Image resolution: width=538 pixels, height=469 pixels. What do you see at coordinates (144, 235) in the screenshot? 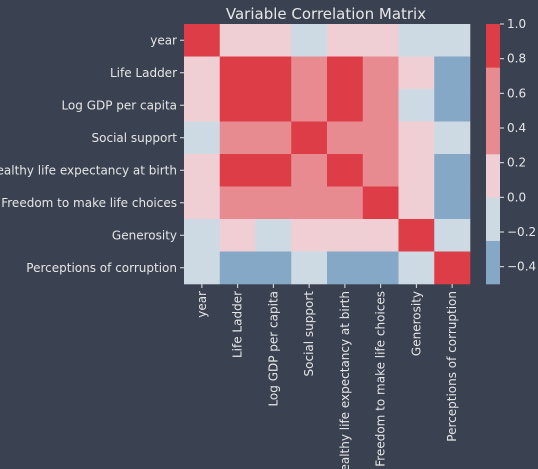
I see `y-tick-label: Generosity` at bounding box center [144, 235].